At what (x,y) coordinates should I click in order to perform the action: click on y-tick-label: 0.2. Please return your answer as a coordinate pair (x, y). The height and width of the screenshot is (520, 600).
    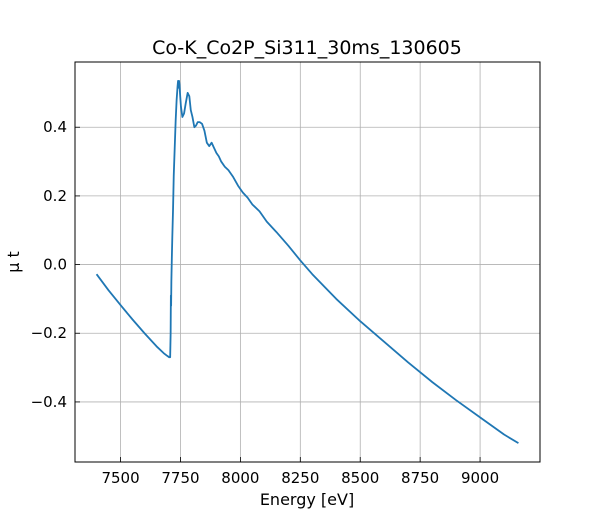
    Looking at the image, I should click on (55, 196).